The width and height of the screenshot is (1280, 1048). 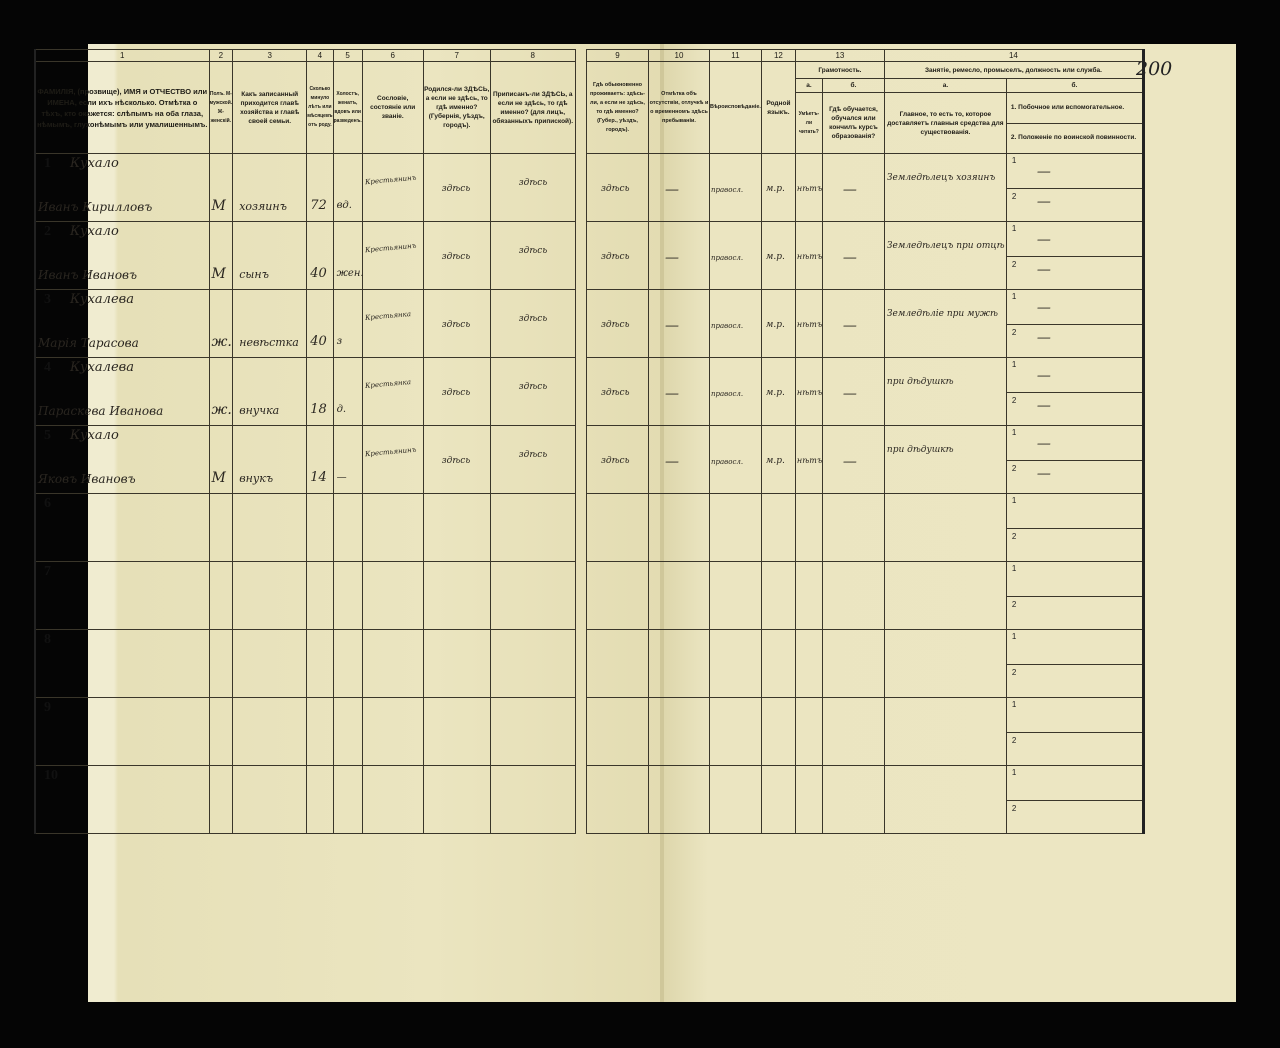 I want to click on handwritten-entry: М, so click(x=218, y=206).